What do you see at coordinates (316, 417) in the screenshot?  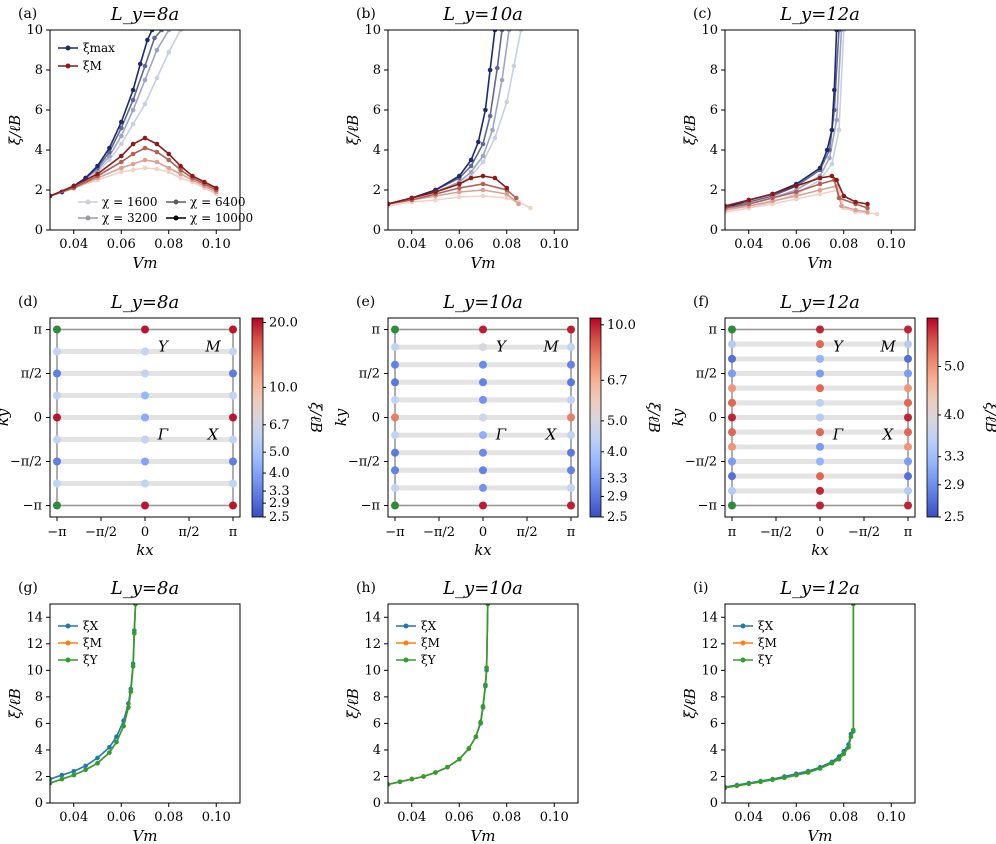 I see `colorbar-label: ξ/ℓB` at bounding box center [316, 417].